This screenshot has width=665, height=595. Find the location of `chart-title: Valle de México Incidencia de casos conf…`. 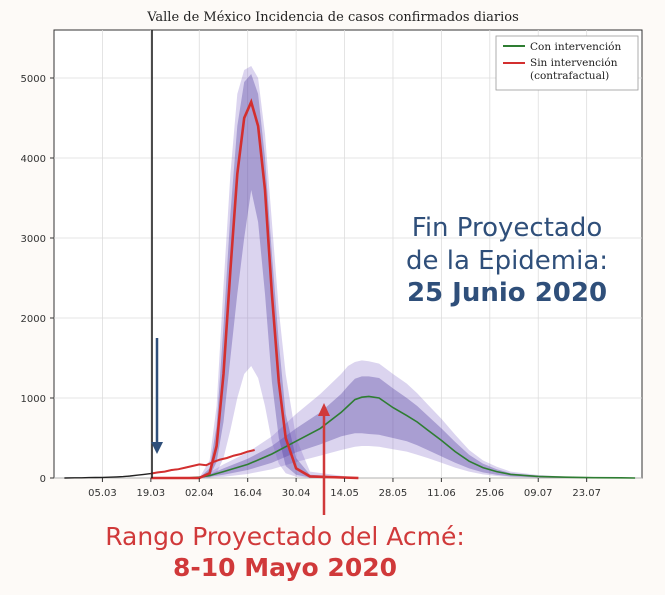

chart-title: Valle de México Incidencia de casos conf… is located at coordinates (332, 17).